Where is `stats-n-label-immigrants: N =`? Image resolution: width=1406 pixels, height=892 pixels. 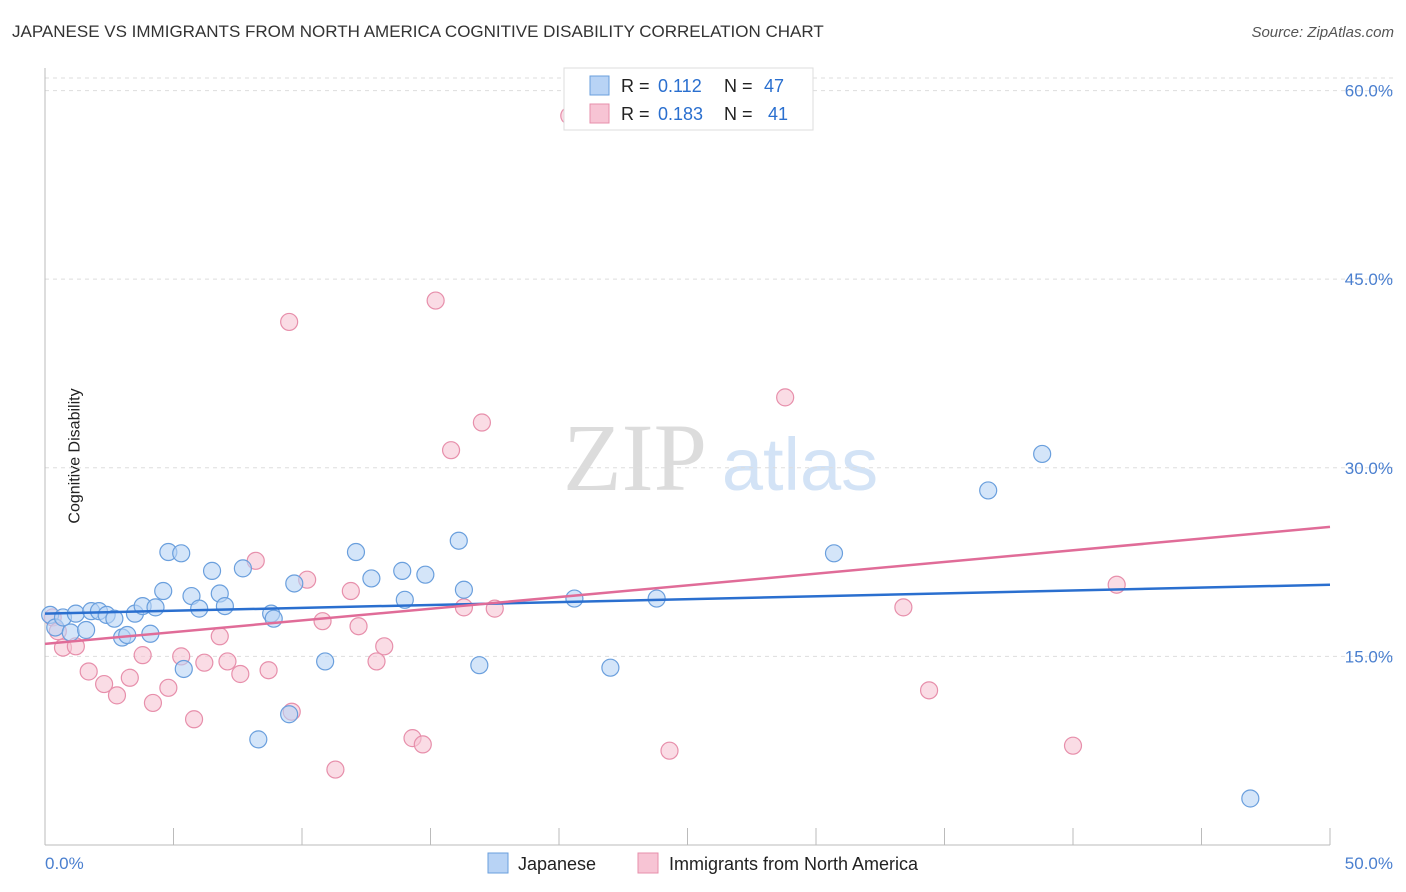
stats-n-label-immigrants: N = is located at coordinates (738, 114).